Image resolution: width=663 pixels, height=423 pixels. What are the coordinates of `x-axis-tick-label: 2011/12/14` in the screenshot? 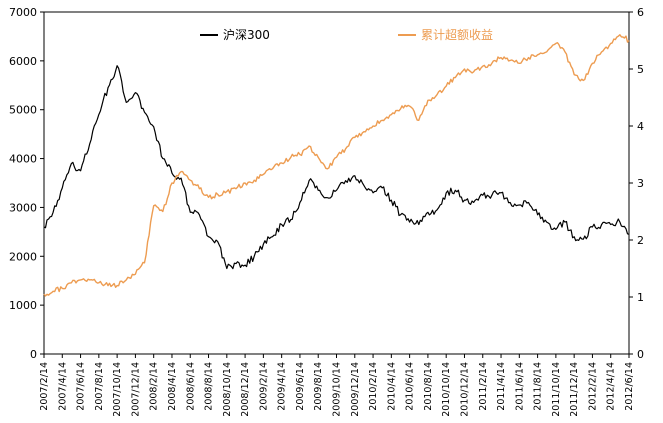 It's located at (574, 389).